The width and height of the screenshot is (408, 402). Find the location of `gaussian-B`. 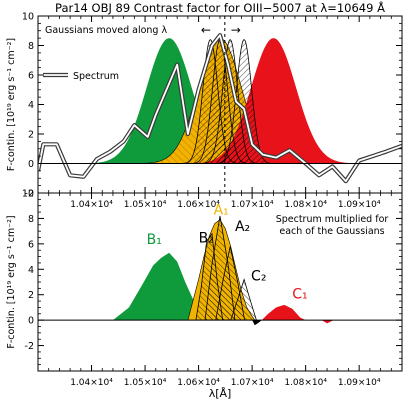

gaussian-B is located at coordinates (169, 101).